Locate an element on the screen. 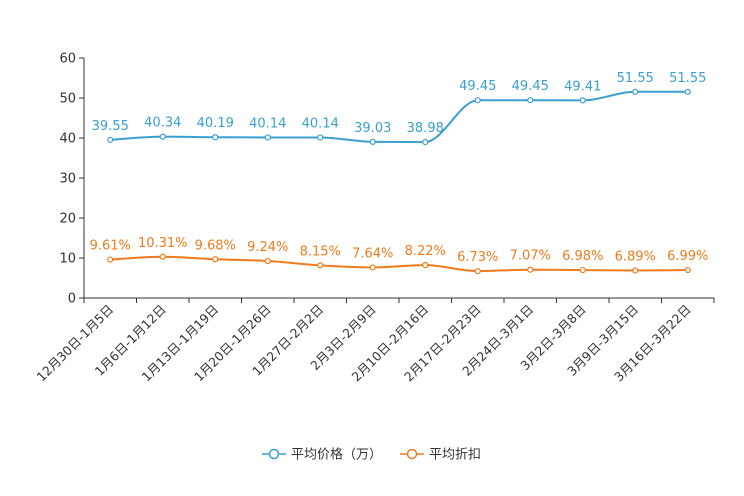  data-label: 6.98% is located at coordinates (582, 256).